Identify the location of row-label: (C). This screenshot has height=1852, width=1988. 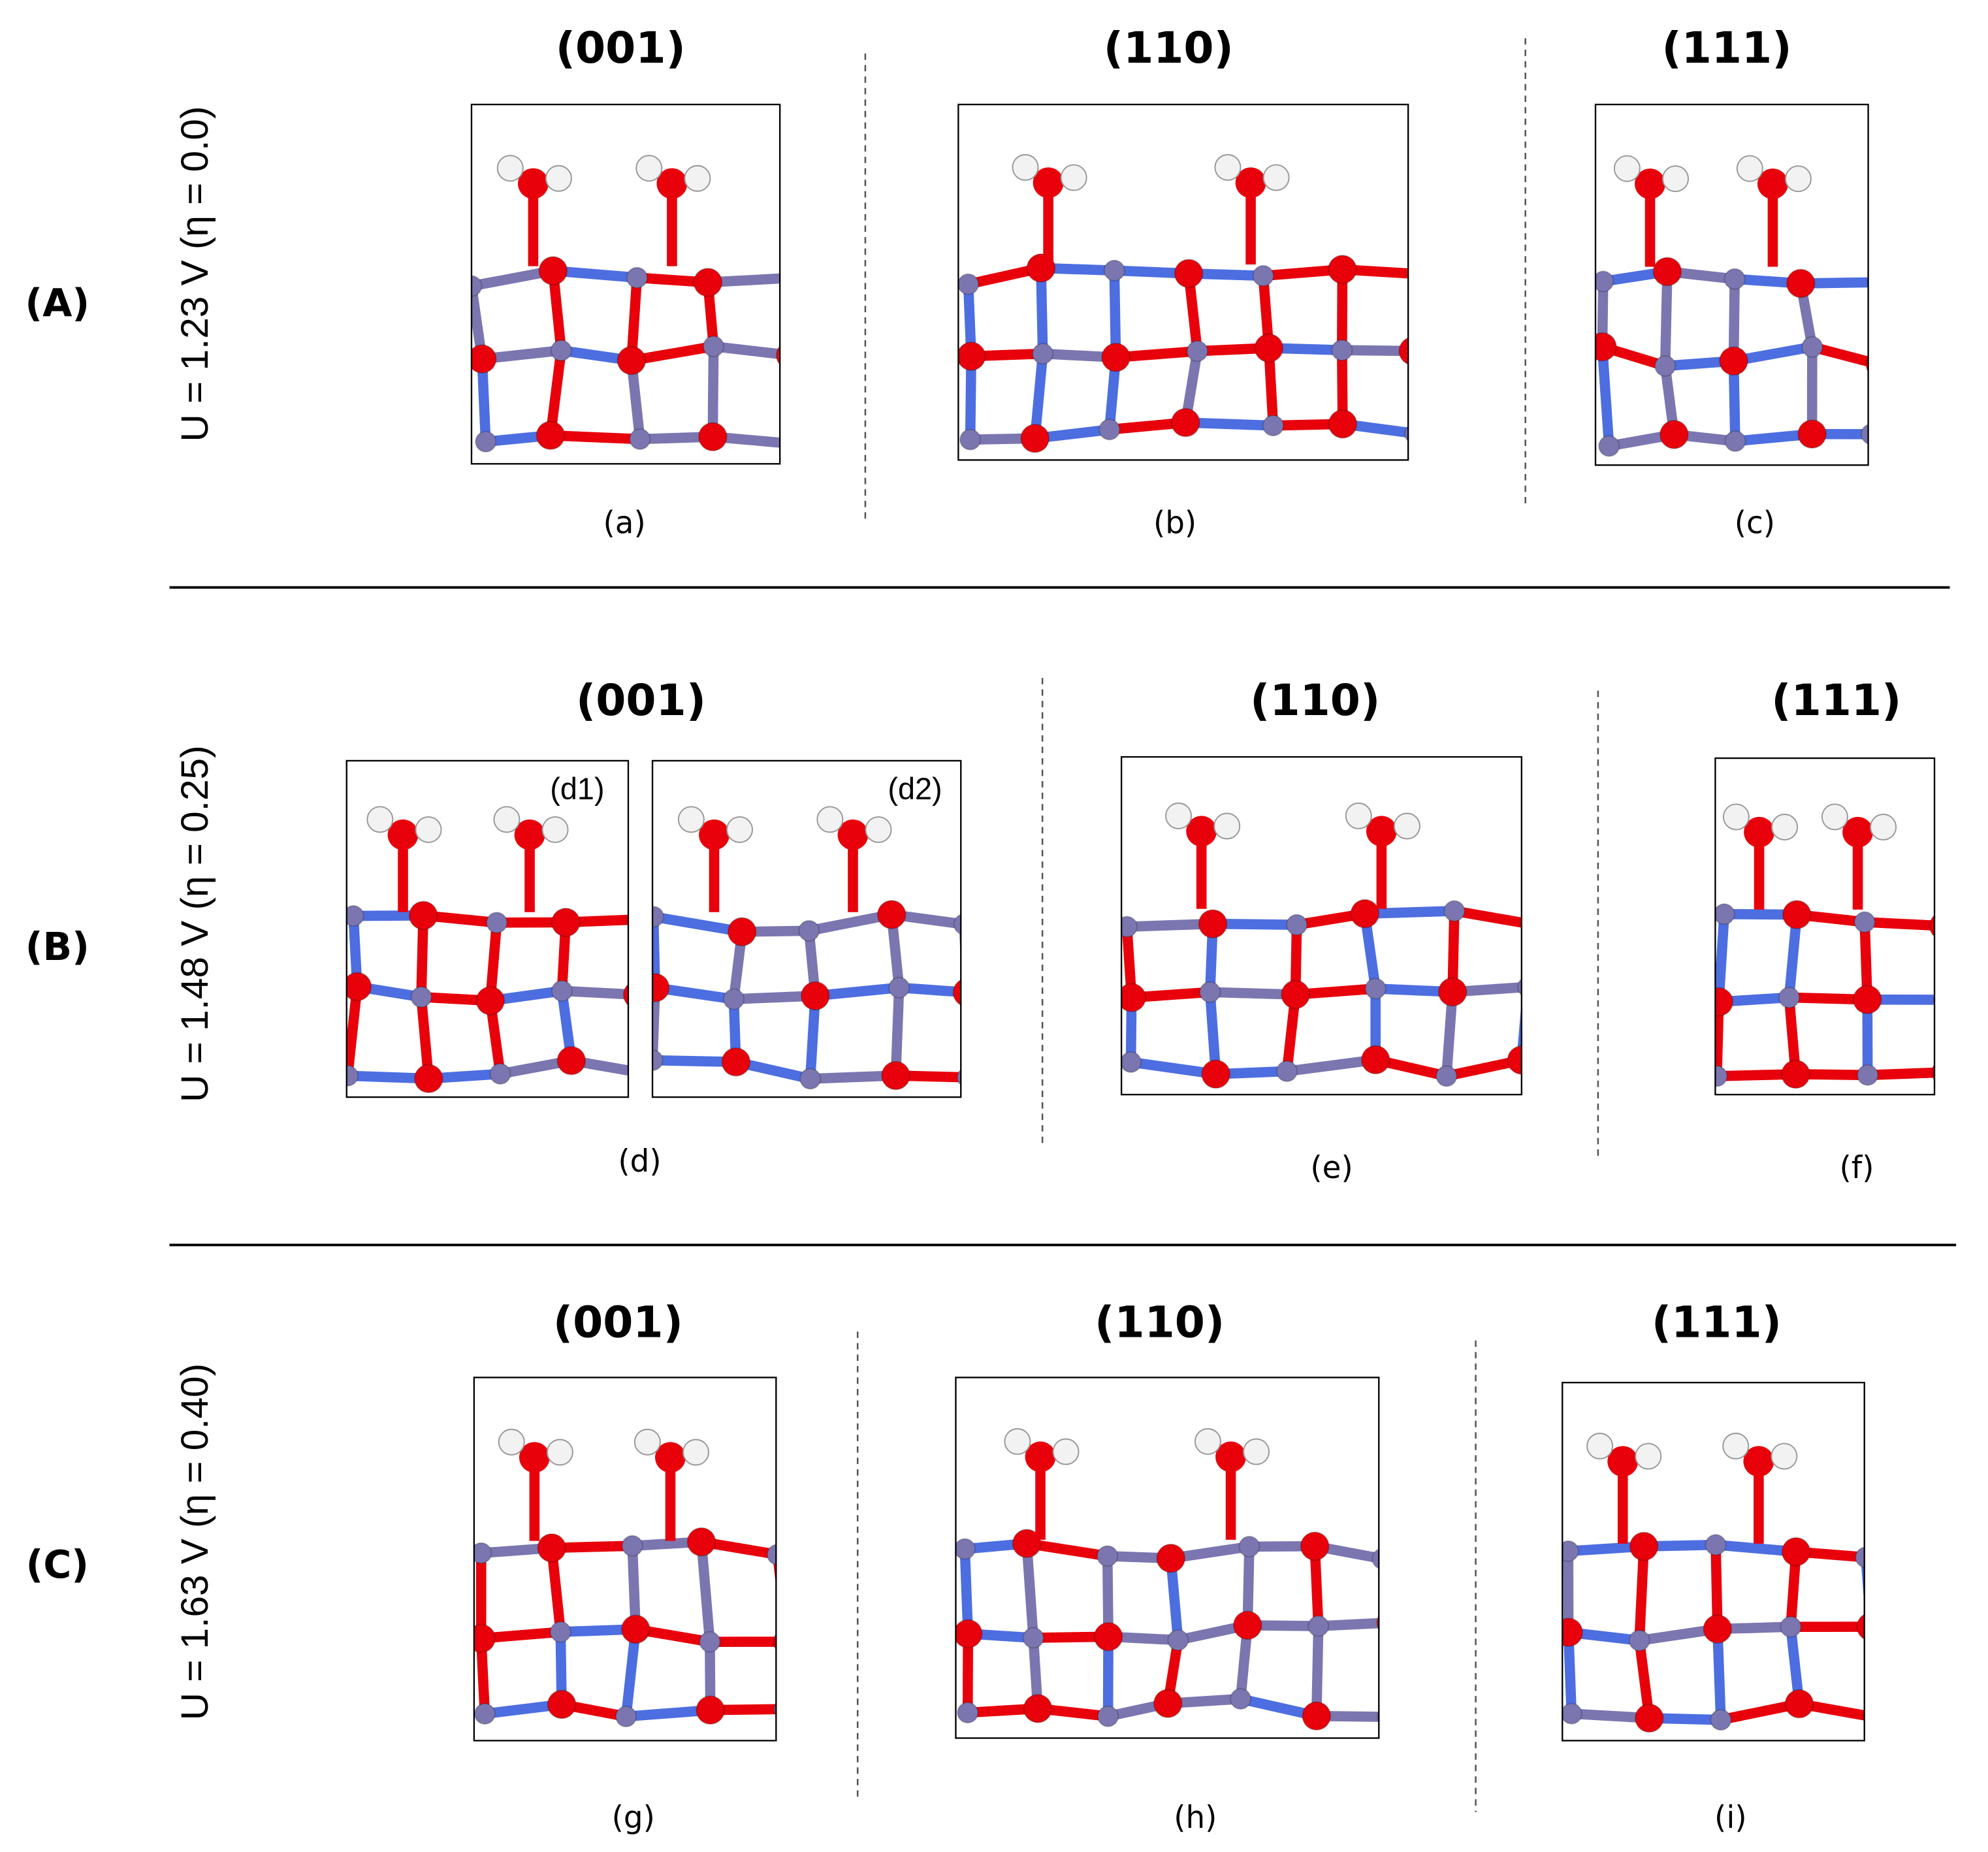
(57, 1565).